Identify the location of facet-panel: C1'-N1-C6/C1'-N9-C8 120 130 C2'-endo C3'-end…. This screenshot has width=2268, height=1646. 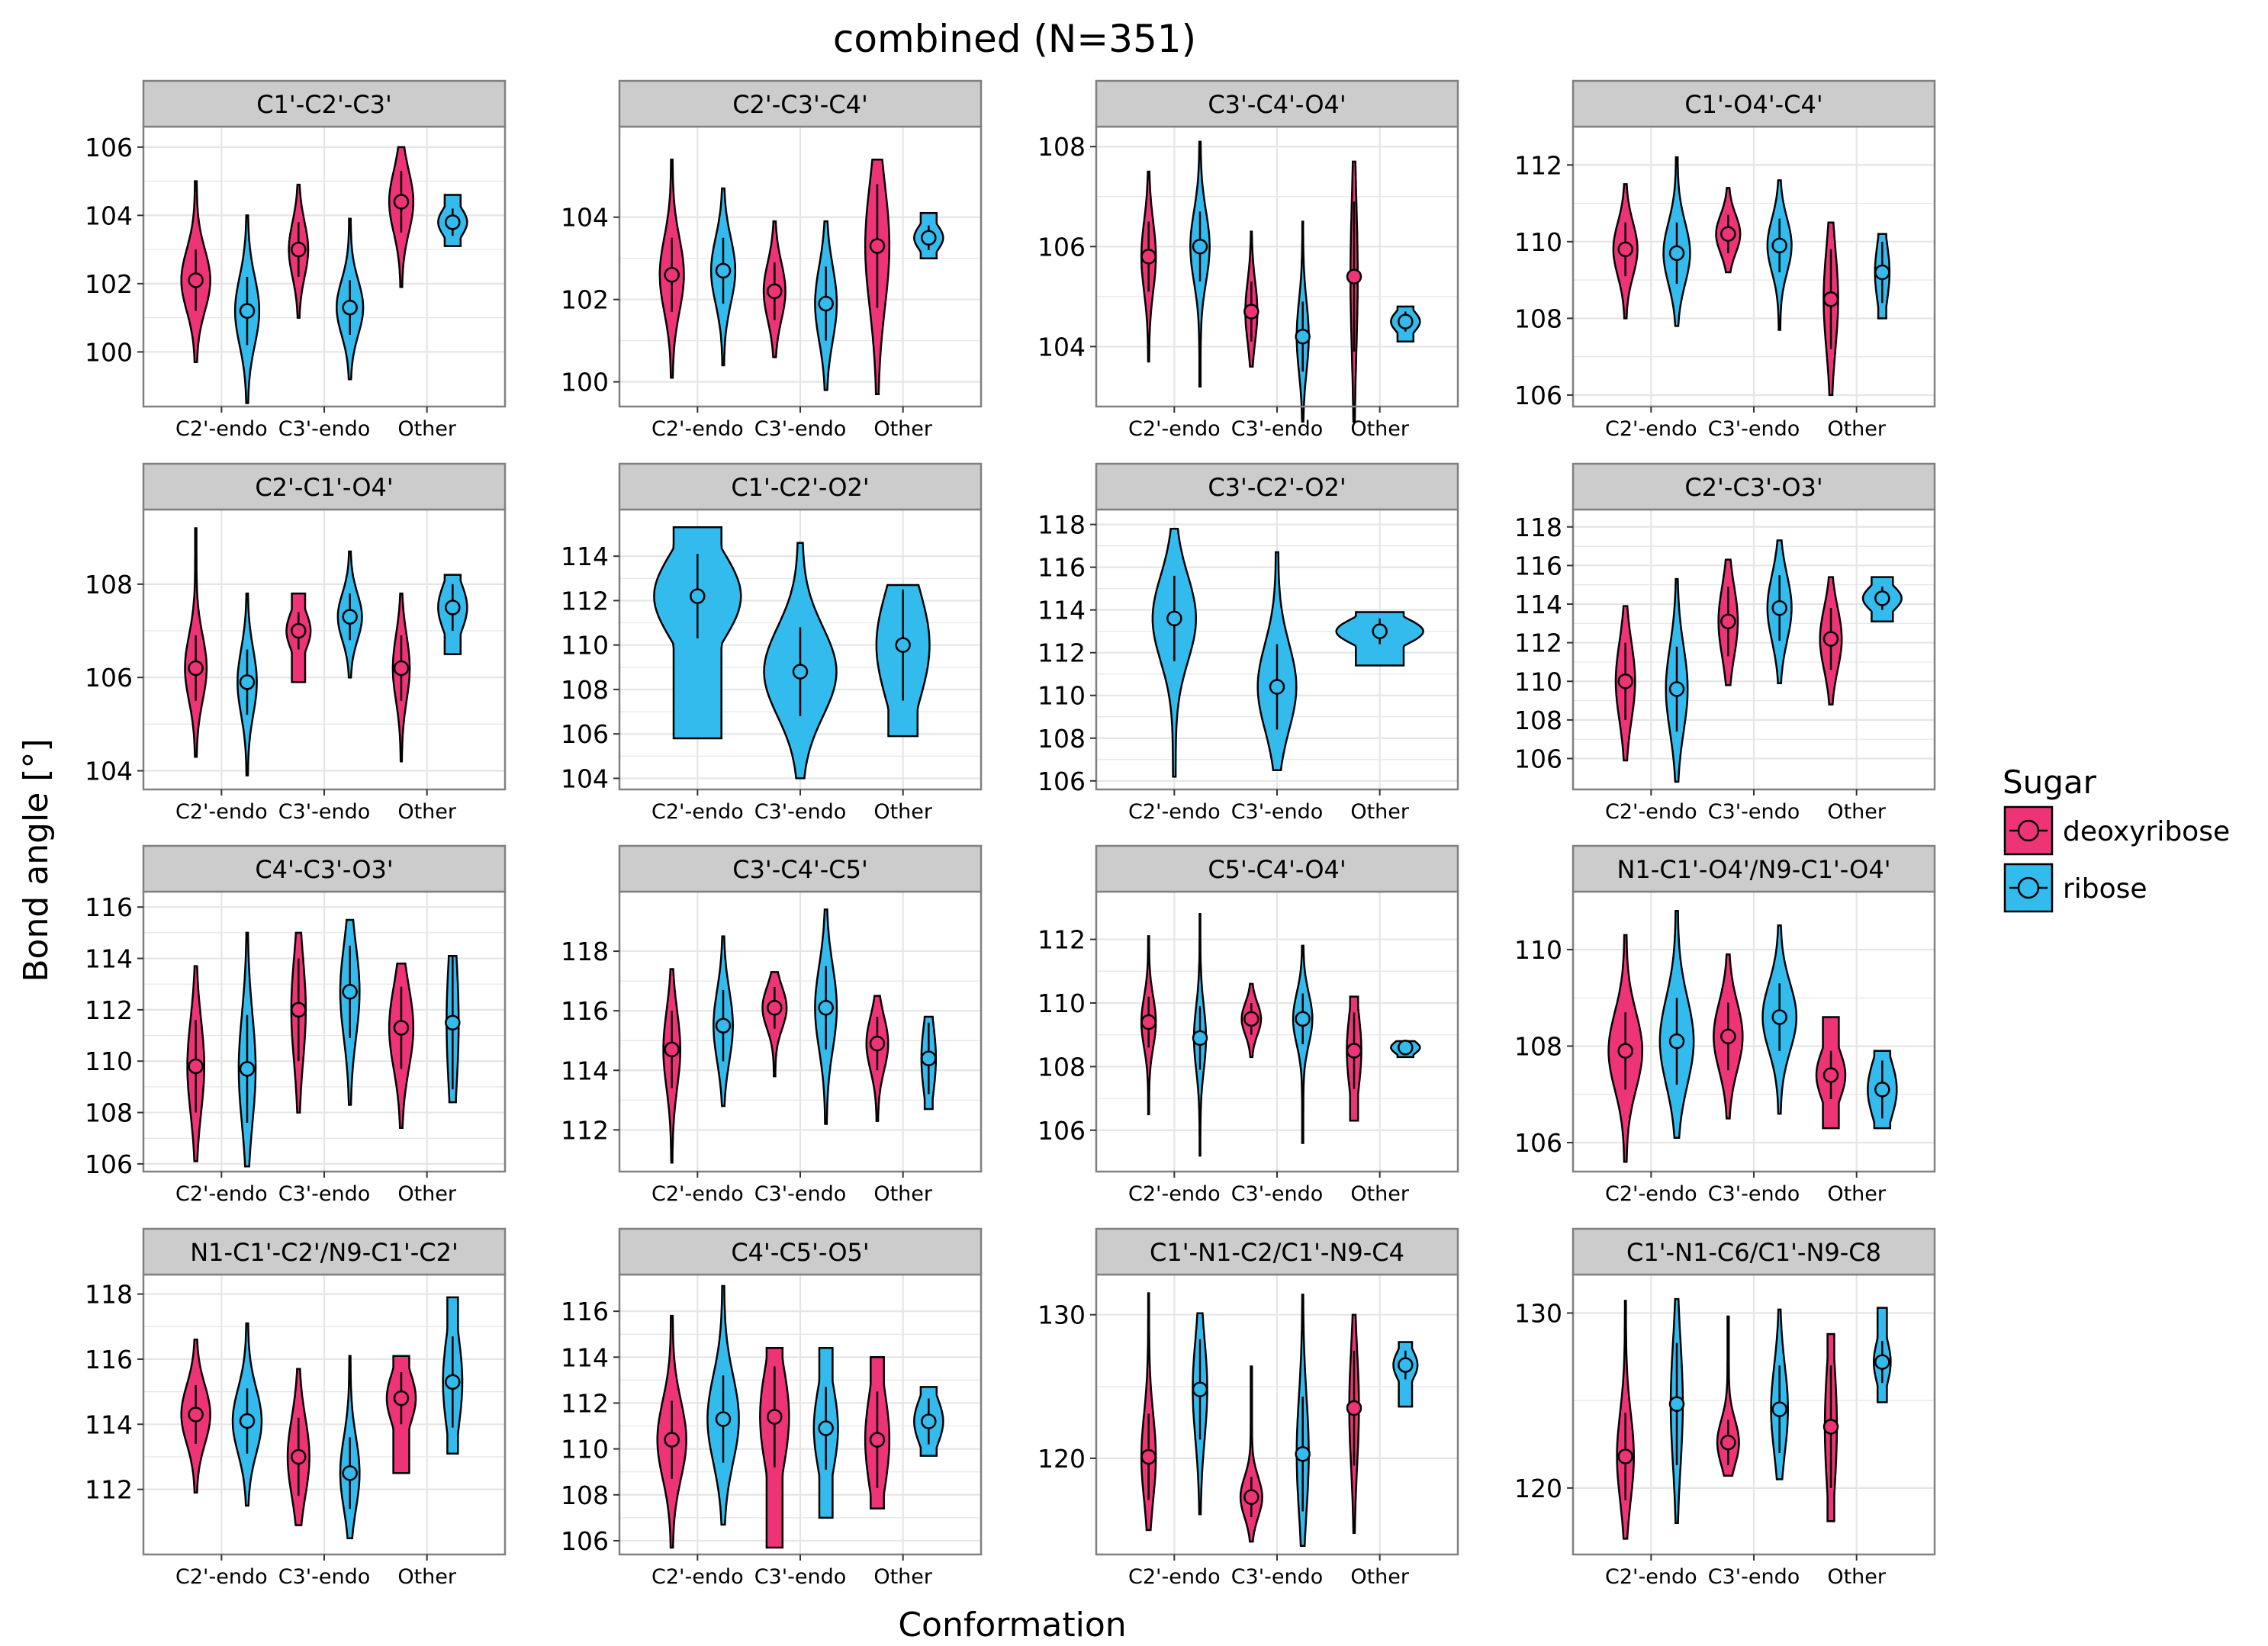
(1725, 1408).